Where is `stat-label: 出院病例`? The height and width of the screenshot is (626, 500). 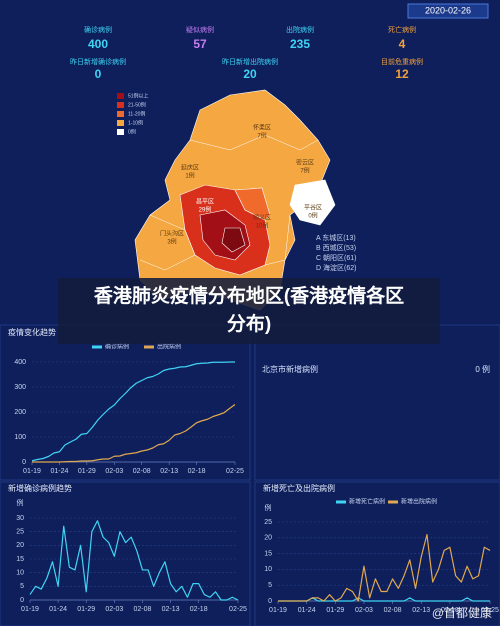
stat-label: 出院病例 is located at coordinates (300, 29).